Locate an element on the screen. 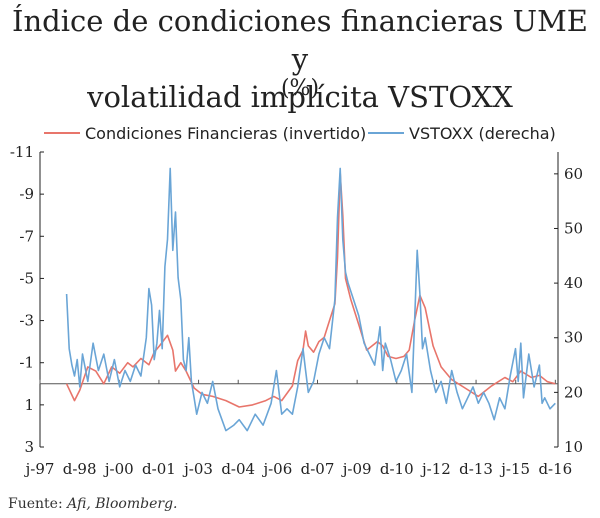  left-tick-label: -11 is located at coordinates (22, 152).